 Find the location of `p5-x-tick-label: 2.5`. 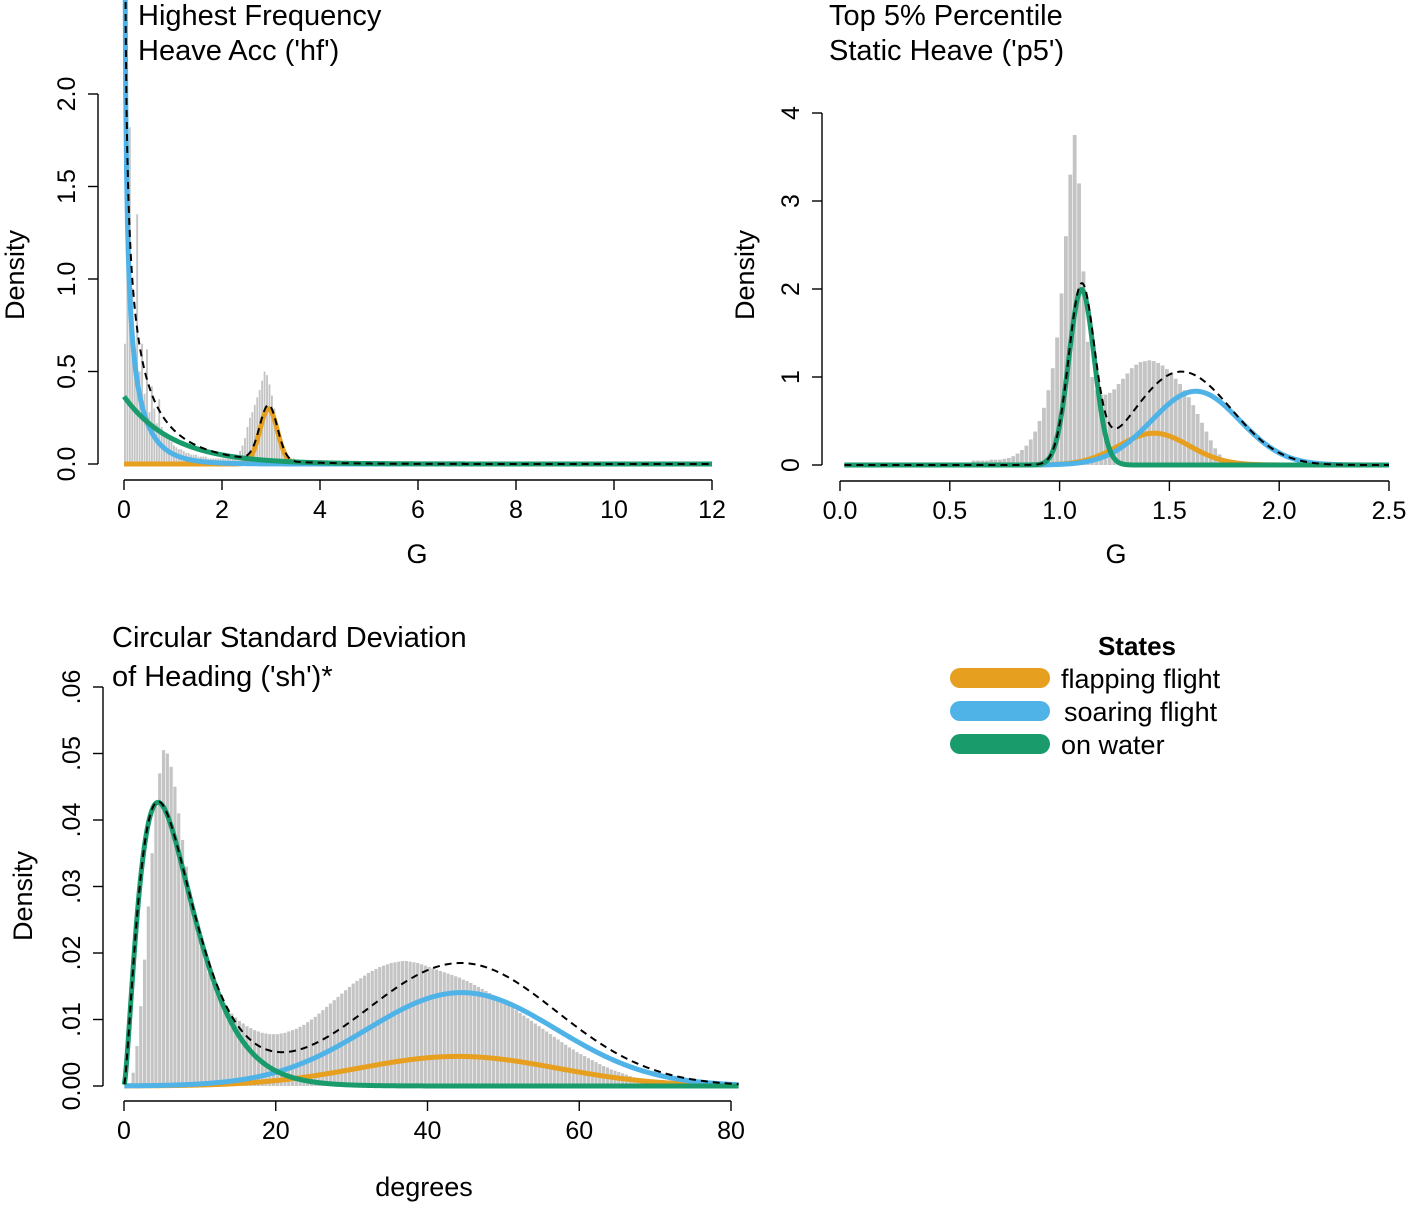

p5-x-tick-label: 2.5 is located at coordinates (1389, 511).